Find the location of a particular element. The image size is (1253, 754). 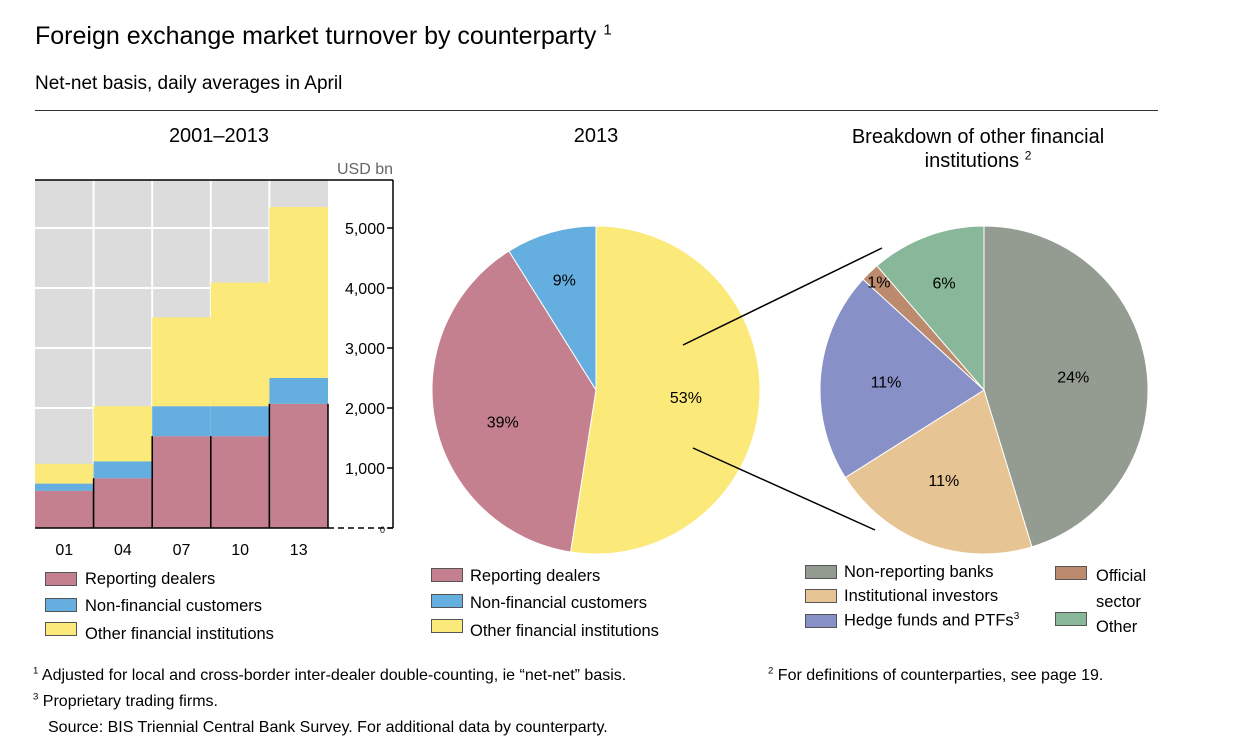

chart-subtitle: Net-net basis, daily averages in April is located at coordinates (189, 83).